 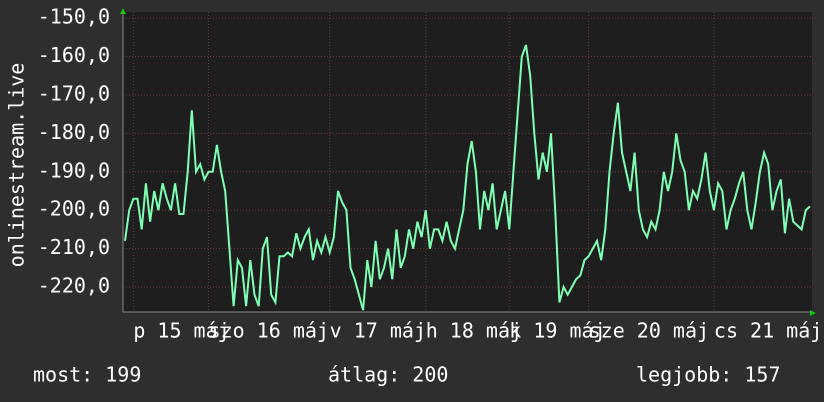 What do you see at coordinates (87, 375) in the screenshot?
I see `footer-text: most: 199` at bounding box center [87, 375].